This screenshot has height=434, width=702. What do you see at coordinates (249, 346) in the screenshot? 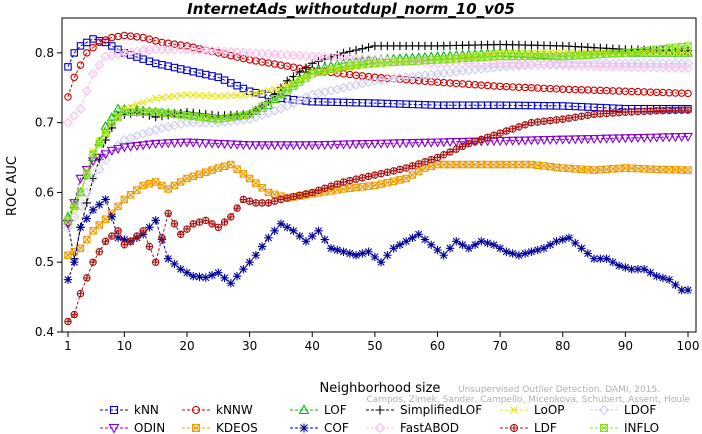
I see `x-tick-label: 30` at bounding box center [249, 346].